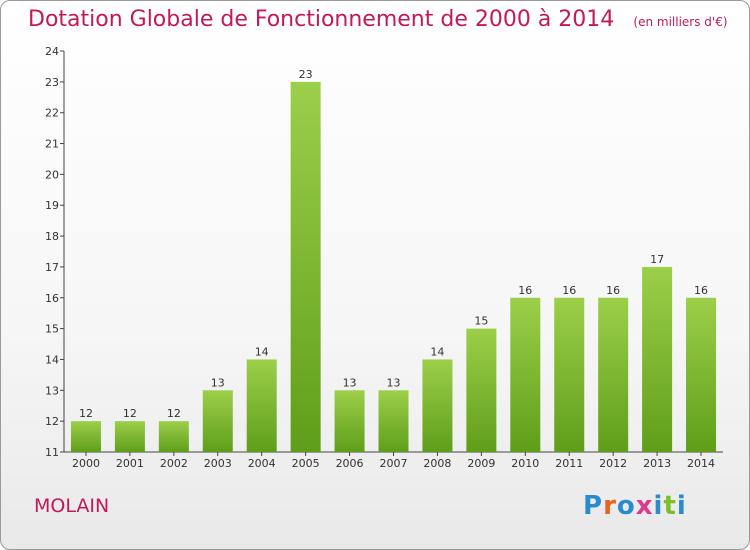 This screenshot has height=550, width=750. I want to click on bar-2014, so click(701, 374).